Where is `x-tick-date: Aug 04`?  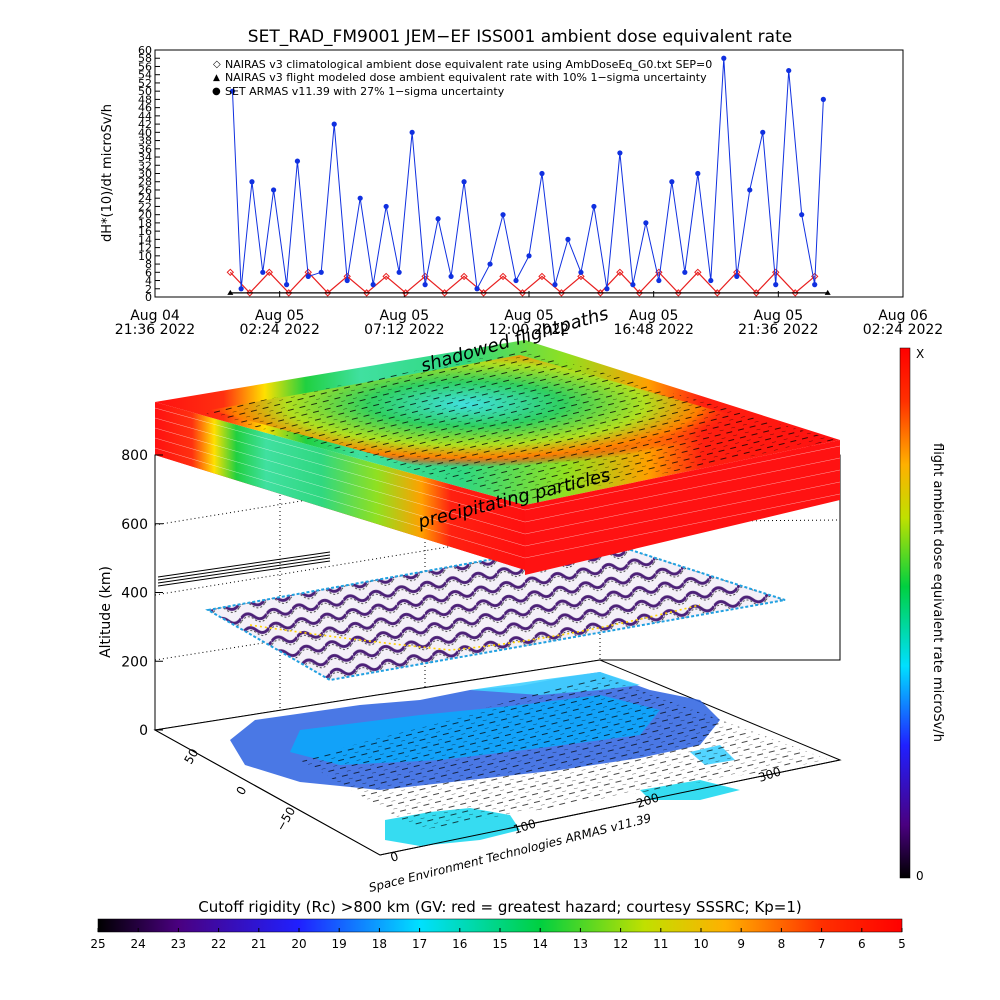 x-tick-date: Aug 04 is located at coordinates (155, 316).